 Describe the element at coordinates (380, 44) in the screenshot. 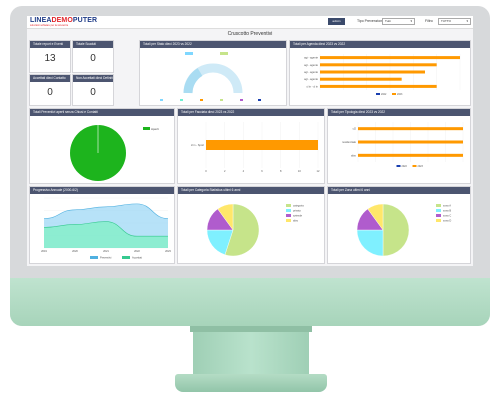

I see `agenda-panel-title: Totali per Agenda dieci 2023 vs 2022` at that location.